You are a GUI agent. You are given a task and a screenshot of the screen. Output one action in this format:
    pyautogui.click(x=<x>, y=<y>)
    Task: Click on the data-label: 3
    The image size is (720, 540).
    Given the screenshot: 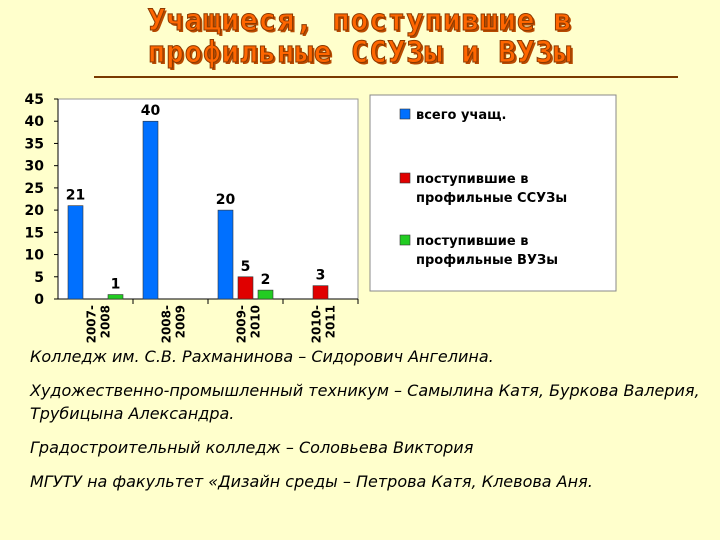 What is the action you would take?
    pyautogui.click(x=321, y=276)
    